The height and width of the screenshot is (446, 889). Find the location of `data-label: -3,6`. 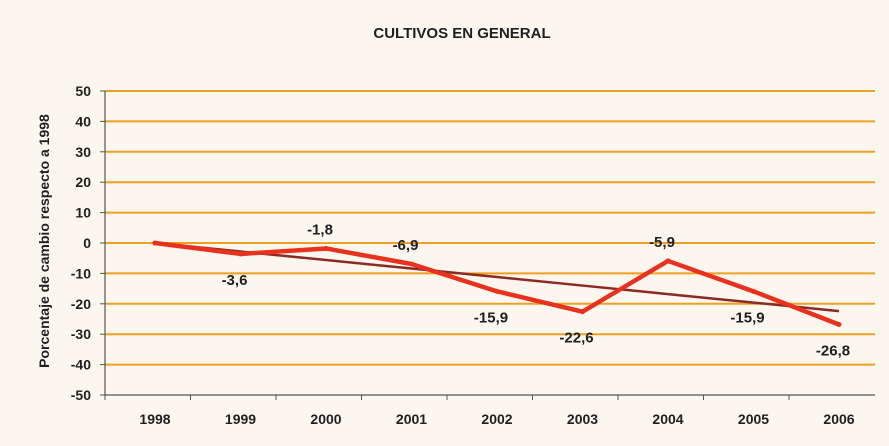

data-label: -3,6 is located at coordinates (235, 280).